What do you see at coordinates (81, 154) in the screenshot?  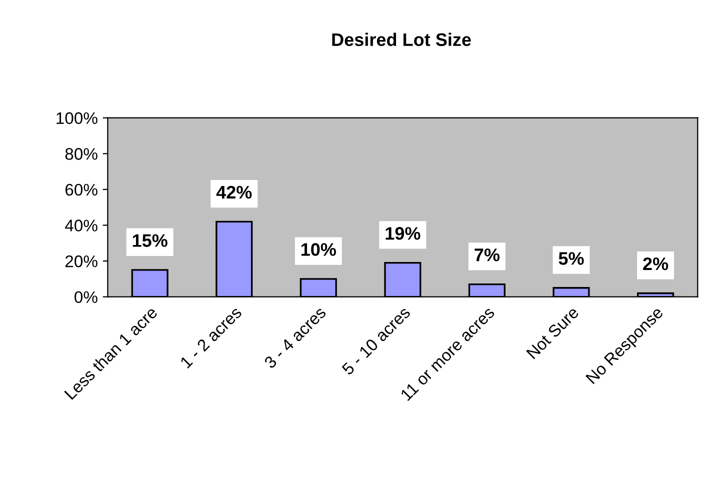 I see `y-tick-label: 80%` at bounding box center [81, 154].